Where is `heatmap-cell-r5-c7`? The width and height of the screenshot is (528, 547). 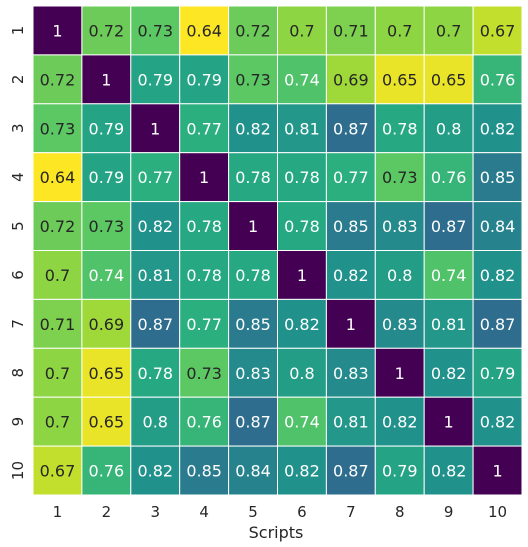
heatmap-cell-r5-c7 is located at coordinates (350, 226).